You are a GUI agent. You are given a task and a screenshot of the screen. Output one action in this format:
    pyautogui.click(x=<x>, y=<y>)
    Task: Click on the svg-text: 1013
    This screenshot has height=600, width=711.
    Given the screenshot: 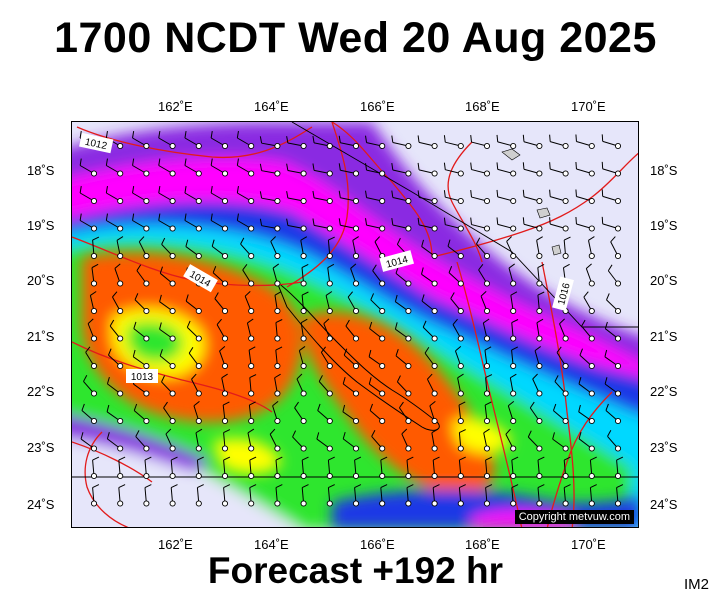 What is the action you would take?
    pyautogui.click(x=142, y=377)
    